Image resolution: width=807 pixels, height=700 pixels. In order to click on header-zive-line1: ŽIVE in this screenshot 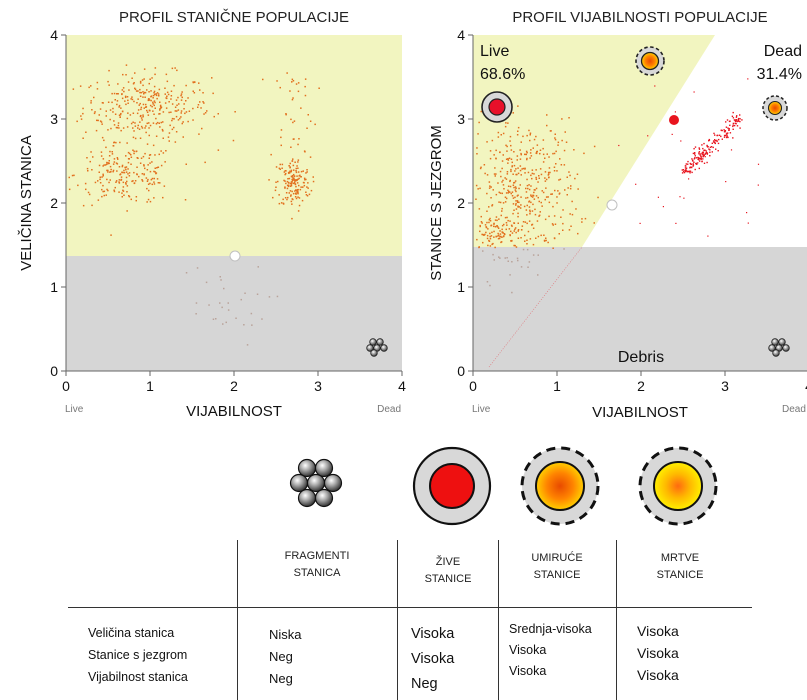, I will do `click(448, 562)`.